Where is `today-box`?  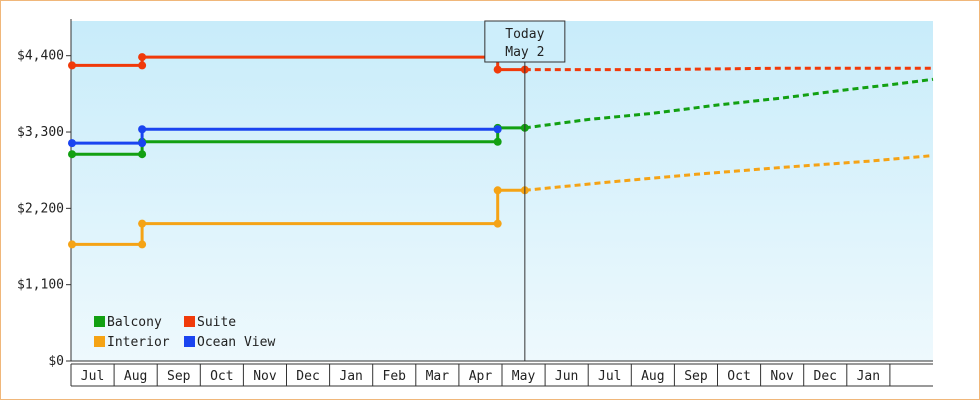
today-box is located at coordinates (525, 41).